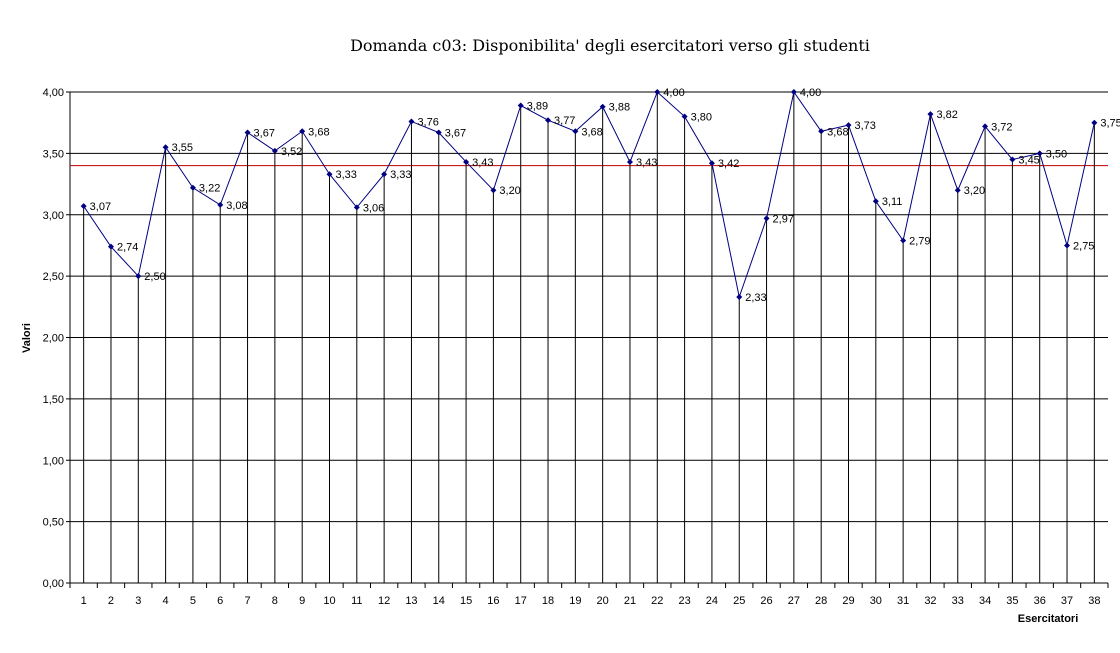  I want to click on x-tick-label: 31, so click(903, 601).